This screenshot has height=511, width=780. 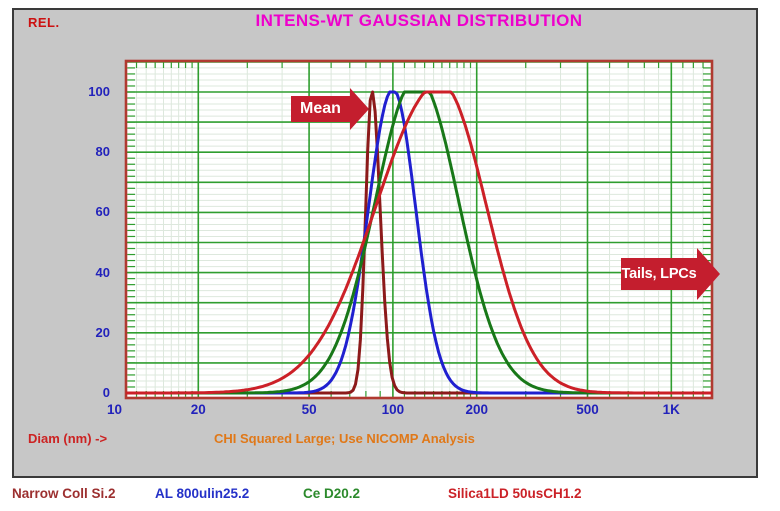 I want to click on mean-annotation-label: Mean, so click(x=320, y=108).